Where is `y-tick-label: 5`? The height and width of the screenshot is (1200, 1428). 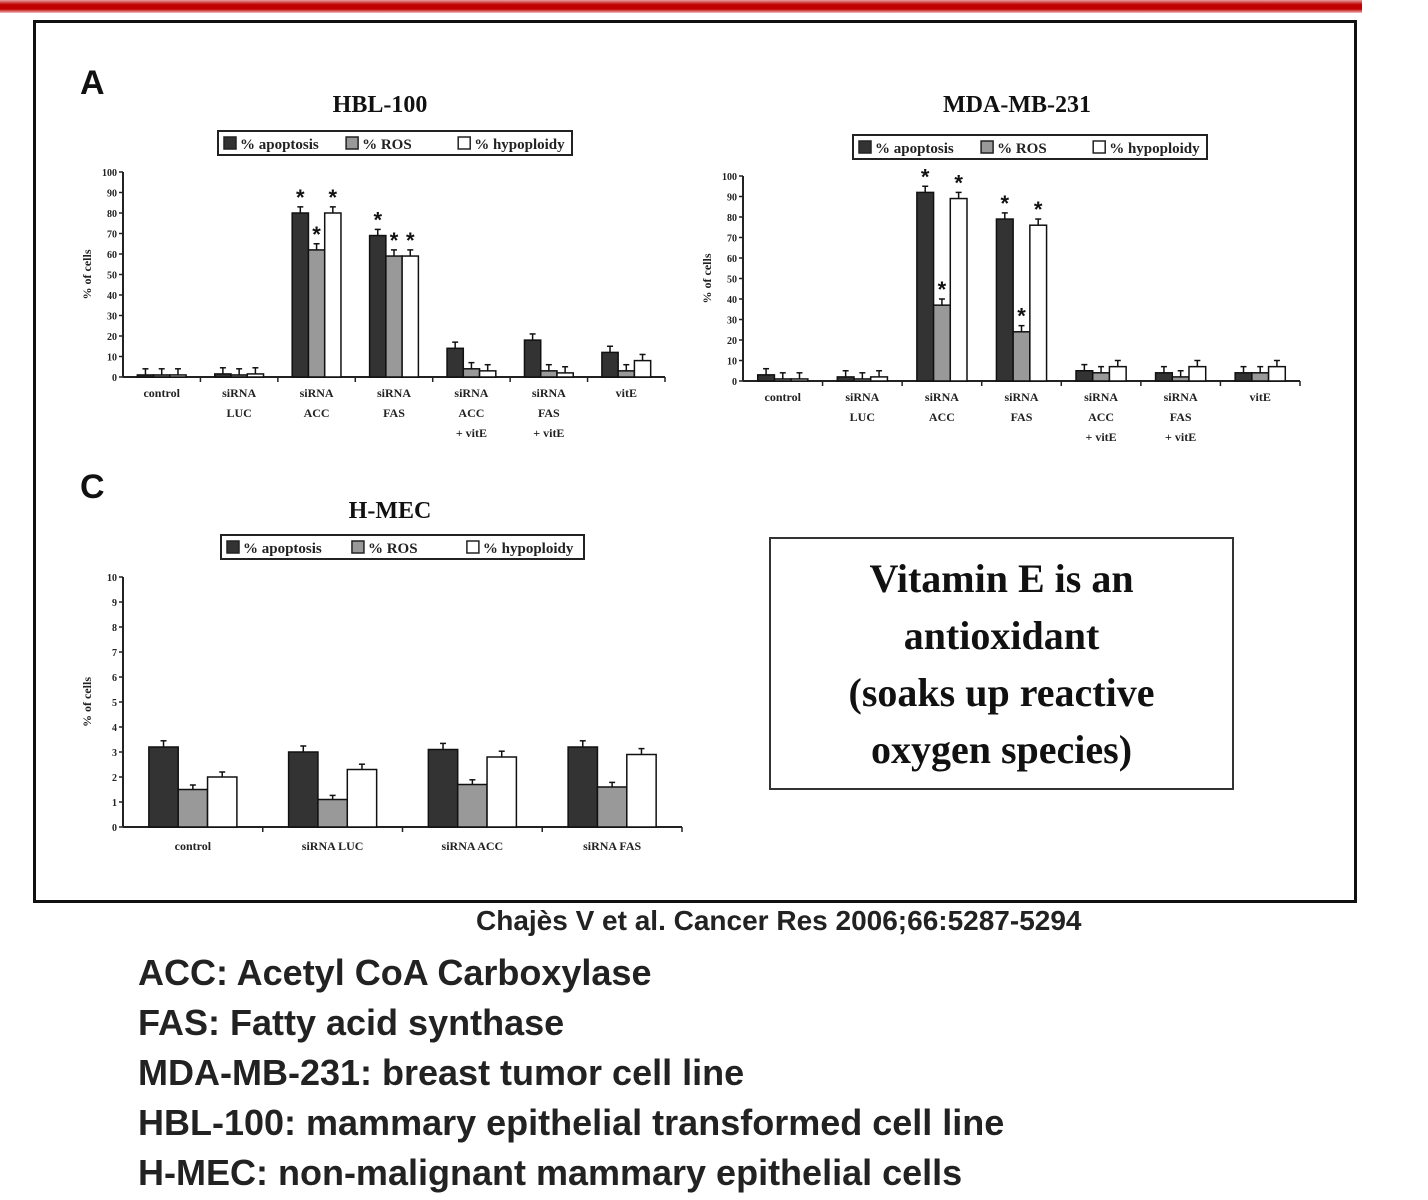
y-tick-label: 5 is located at coordinates (114, 703).